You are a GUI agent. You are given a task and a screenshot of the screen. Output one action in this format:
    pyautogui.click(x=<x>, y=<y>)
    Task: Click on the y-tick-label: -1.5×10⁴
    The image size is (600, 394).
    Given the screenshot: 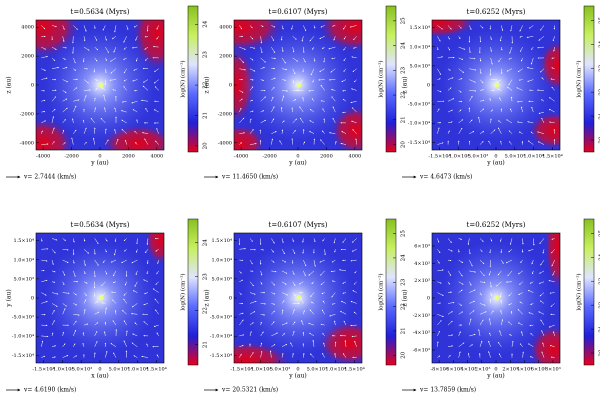 What is the action you would take?
    pyautogui.click(x=419, y=143)
    